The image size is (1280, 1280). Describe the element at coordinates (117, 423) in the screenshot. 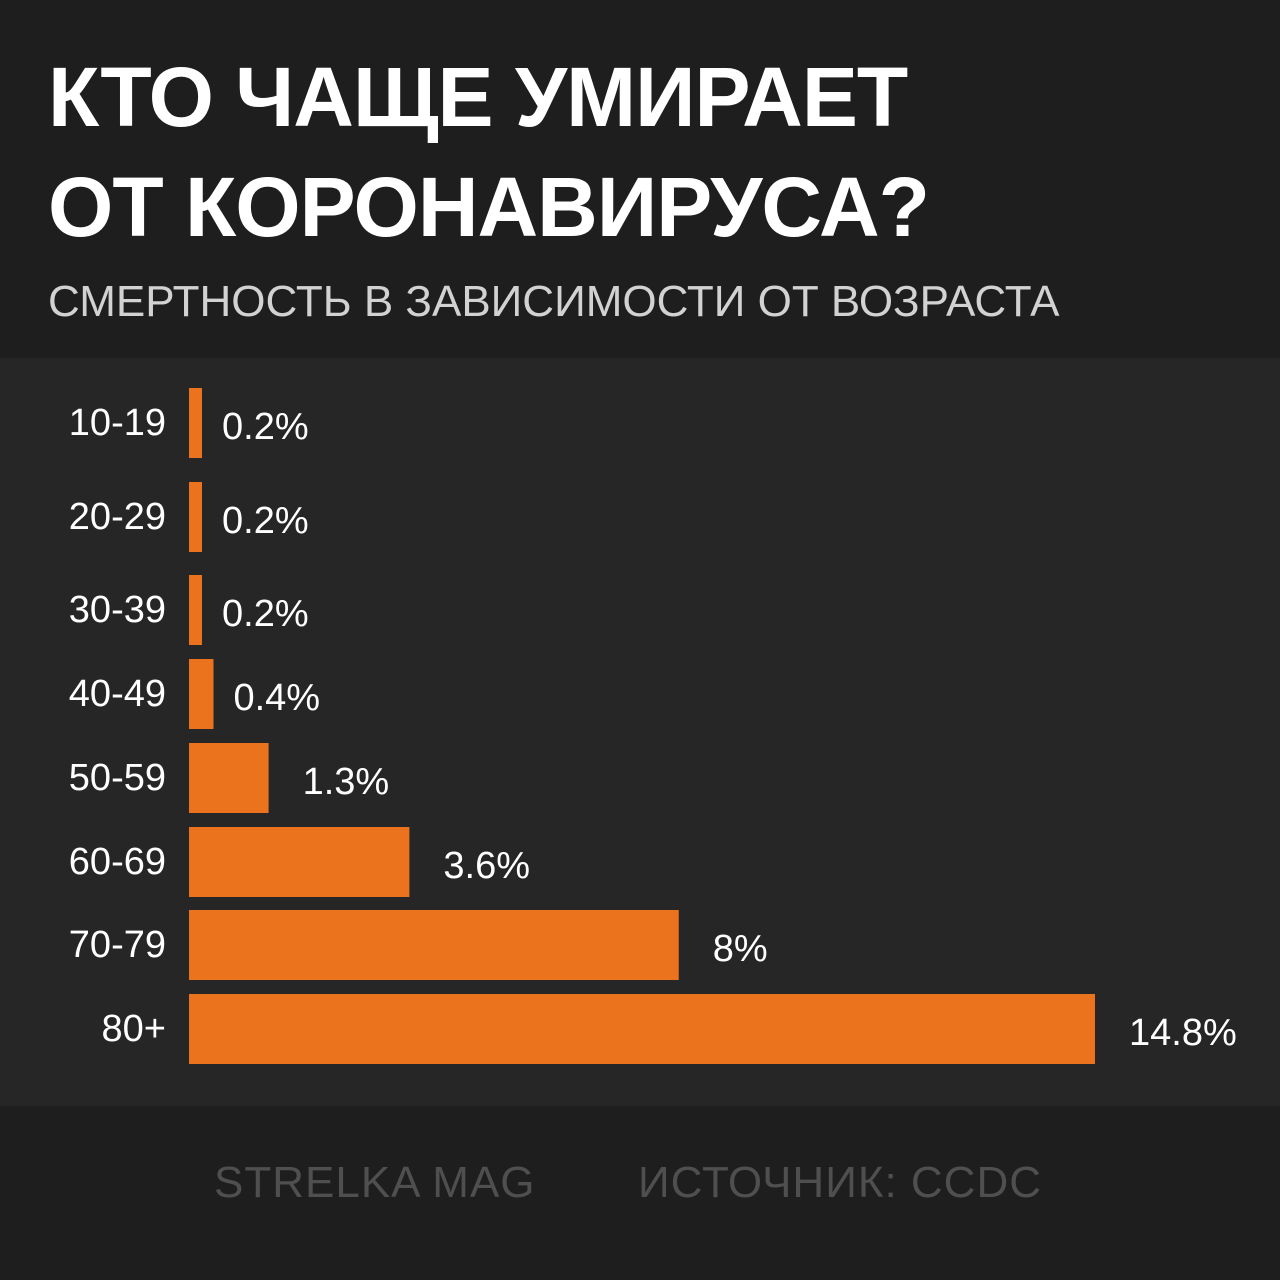

I see `category-label: 10-19` at that location.